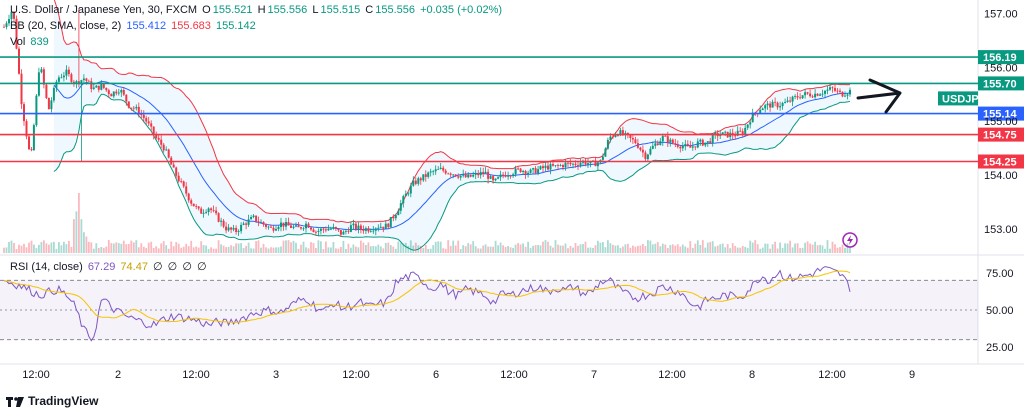  Describe the element at coordinates (958, 98) in the screenshot. I see `symbol-badge` at that location.